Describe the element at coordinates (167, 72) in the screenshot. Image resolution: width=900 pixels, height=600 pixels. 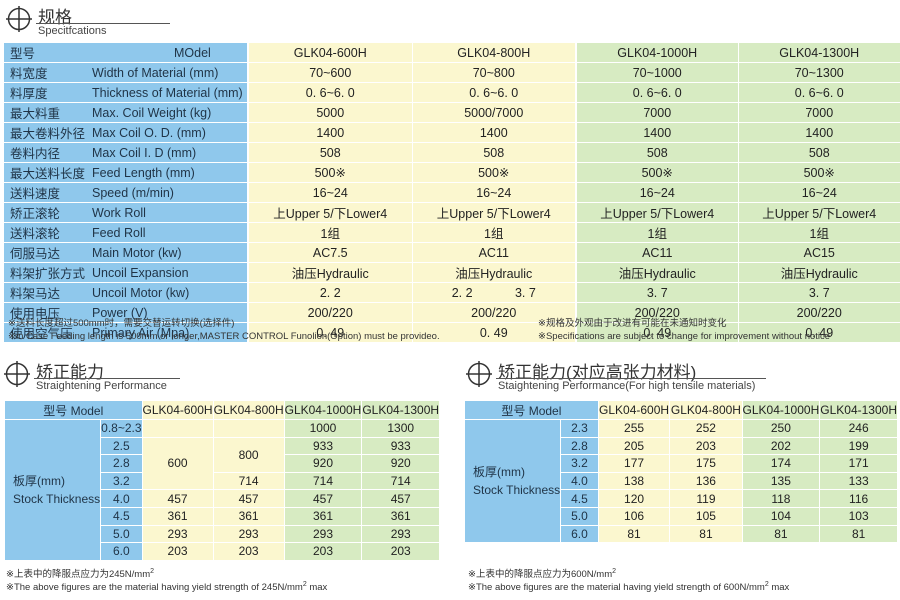
I see `row-label-en: Width of Material (mm)` at that location.